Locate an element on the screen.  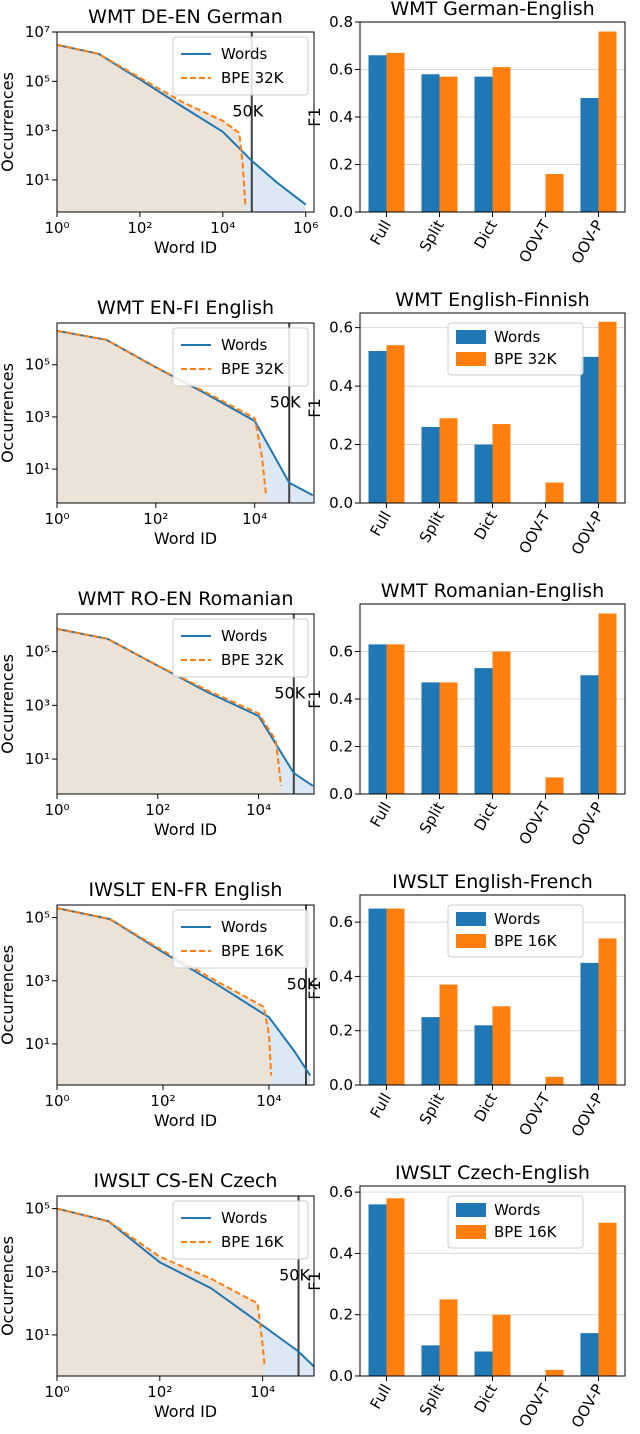
chart-title: IWSLT Czech-English is located at coordinates (492, 1173).